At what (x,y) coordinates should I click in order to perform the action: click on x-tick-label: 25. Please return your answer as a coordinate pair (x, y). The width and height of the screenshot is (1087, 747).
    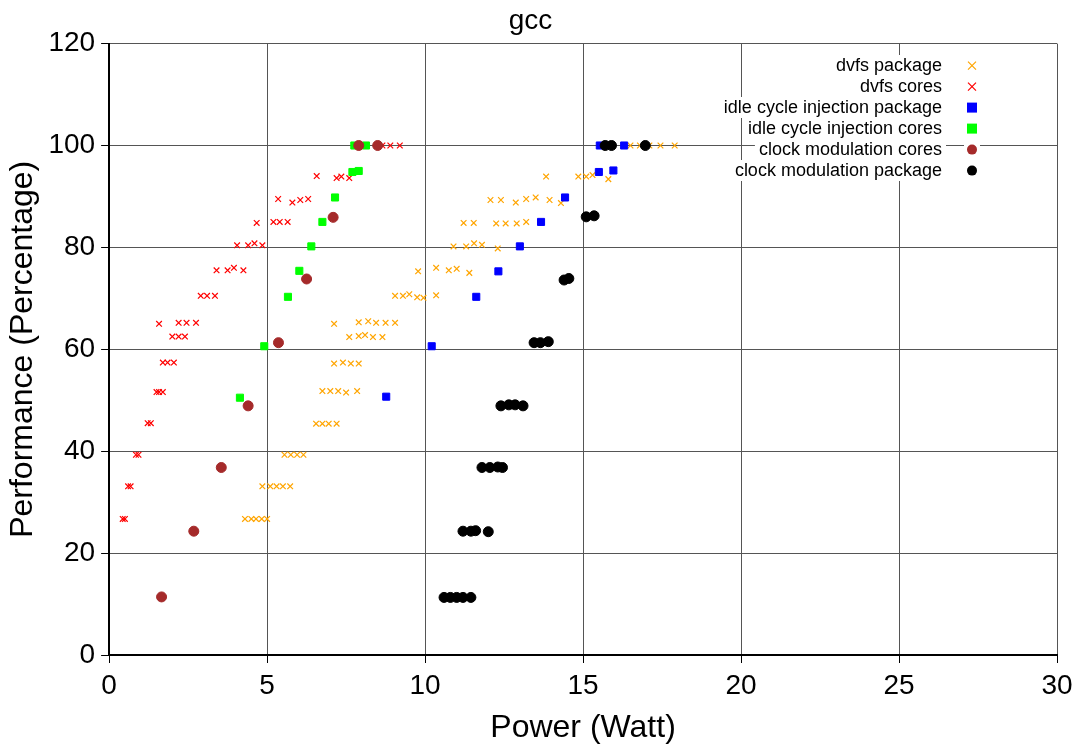
    Looking at the image, I should click on (899, 684).